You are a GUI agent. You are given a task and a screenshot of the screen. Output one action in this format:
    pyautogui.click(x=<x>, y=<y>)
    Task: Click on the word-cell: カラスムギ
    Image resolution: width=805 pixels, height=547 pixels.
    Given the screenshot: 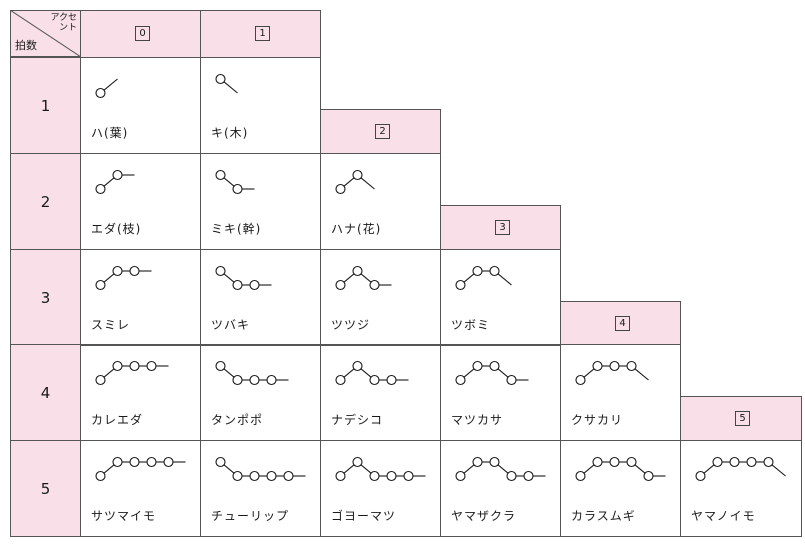 What is the action you would take?
    pyautogui.click(x=620, y=488)
    